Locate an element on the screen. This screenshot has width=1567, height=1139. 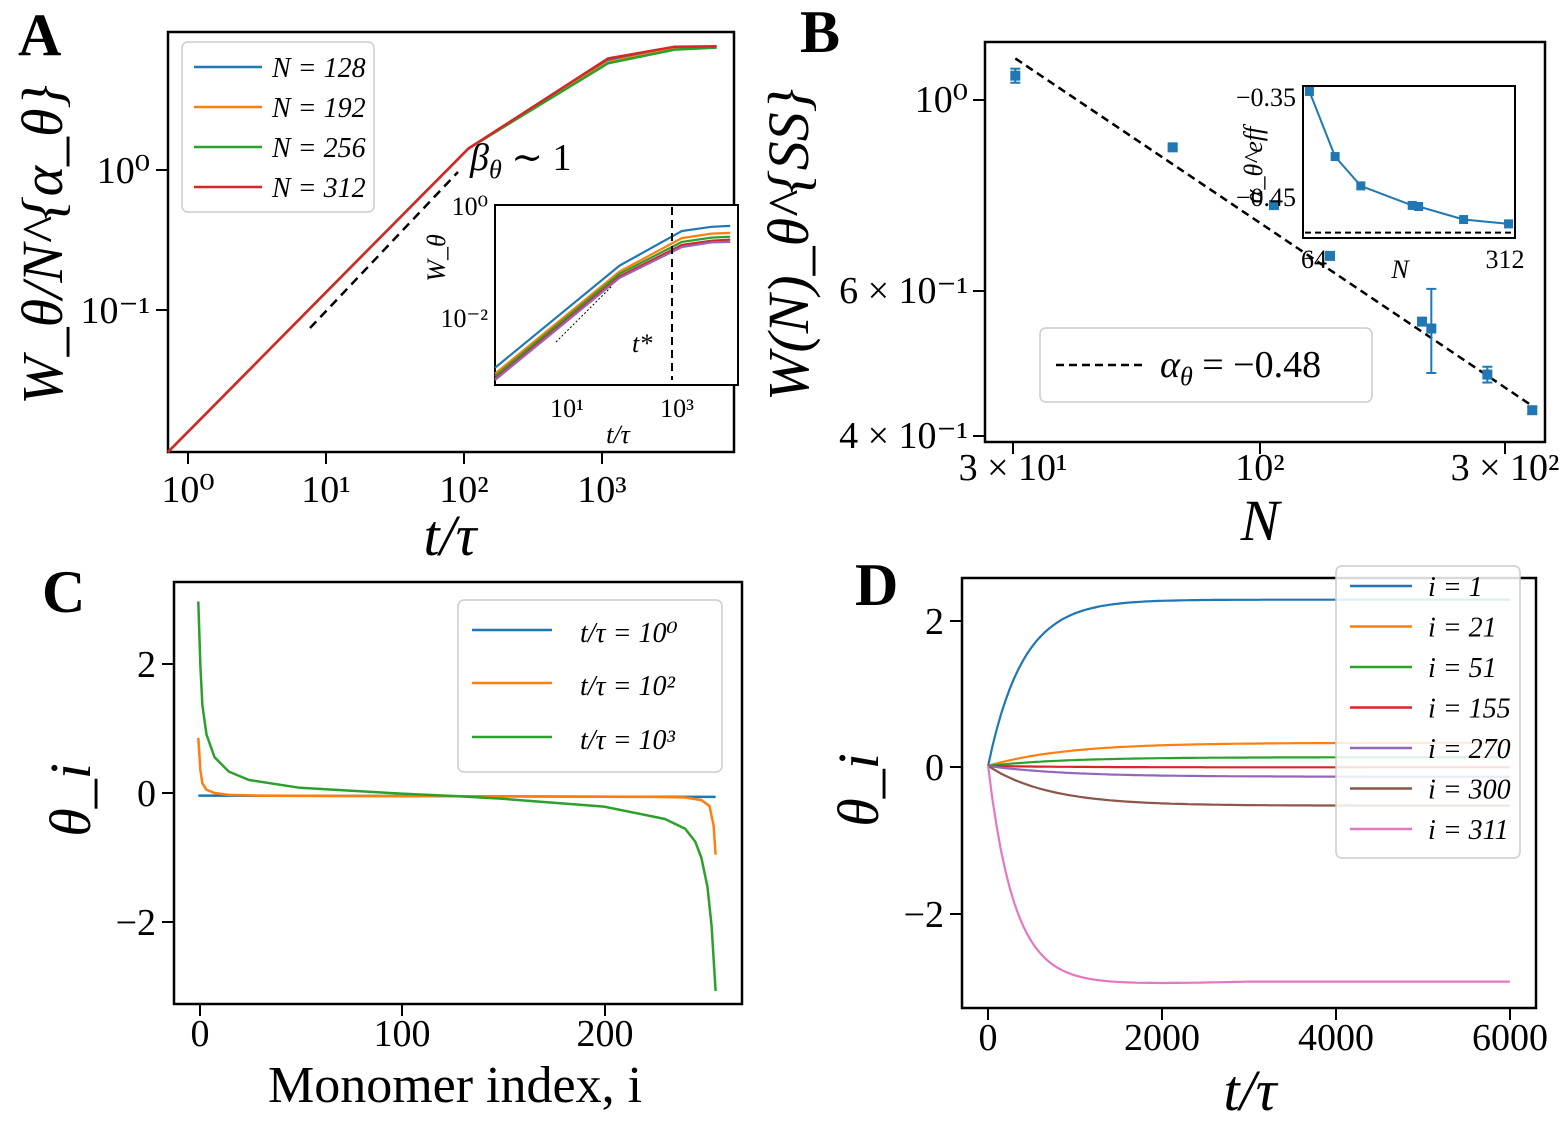
d-xtick-3: 6000 is located at coordinates (1510, 1038).